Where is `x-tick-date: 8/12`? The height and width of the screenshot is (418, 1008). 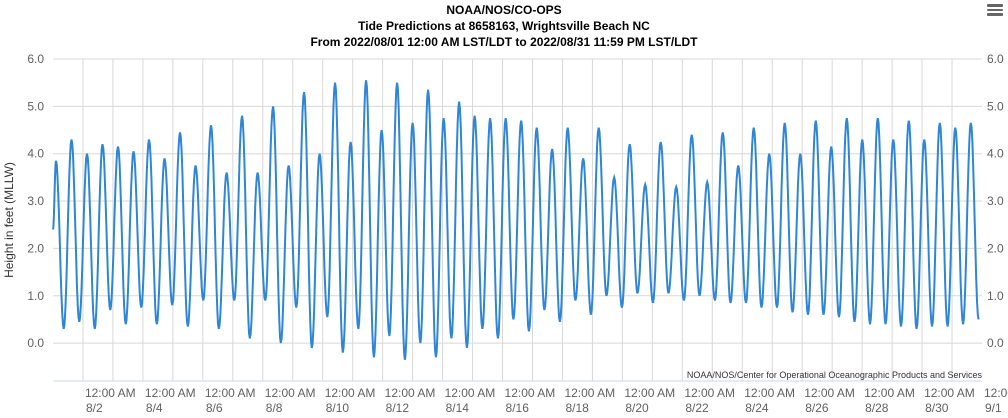
x-tick-date: 8/12 is located at coordinates (398, 408).